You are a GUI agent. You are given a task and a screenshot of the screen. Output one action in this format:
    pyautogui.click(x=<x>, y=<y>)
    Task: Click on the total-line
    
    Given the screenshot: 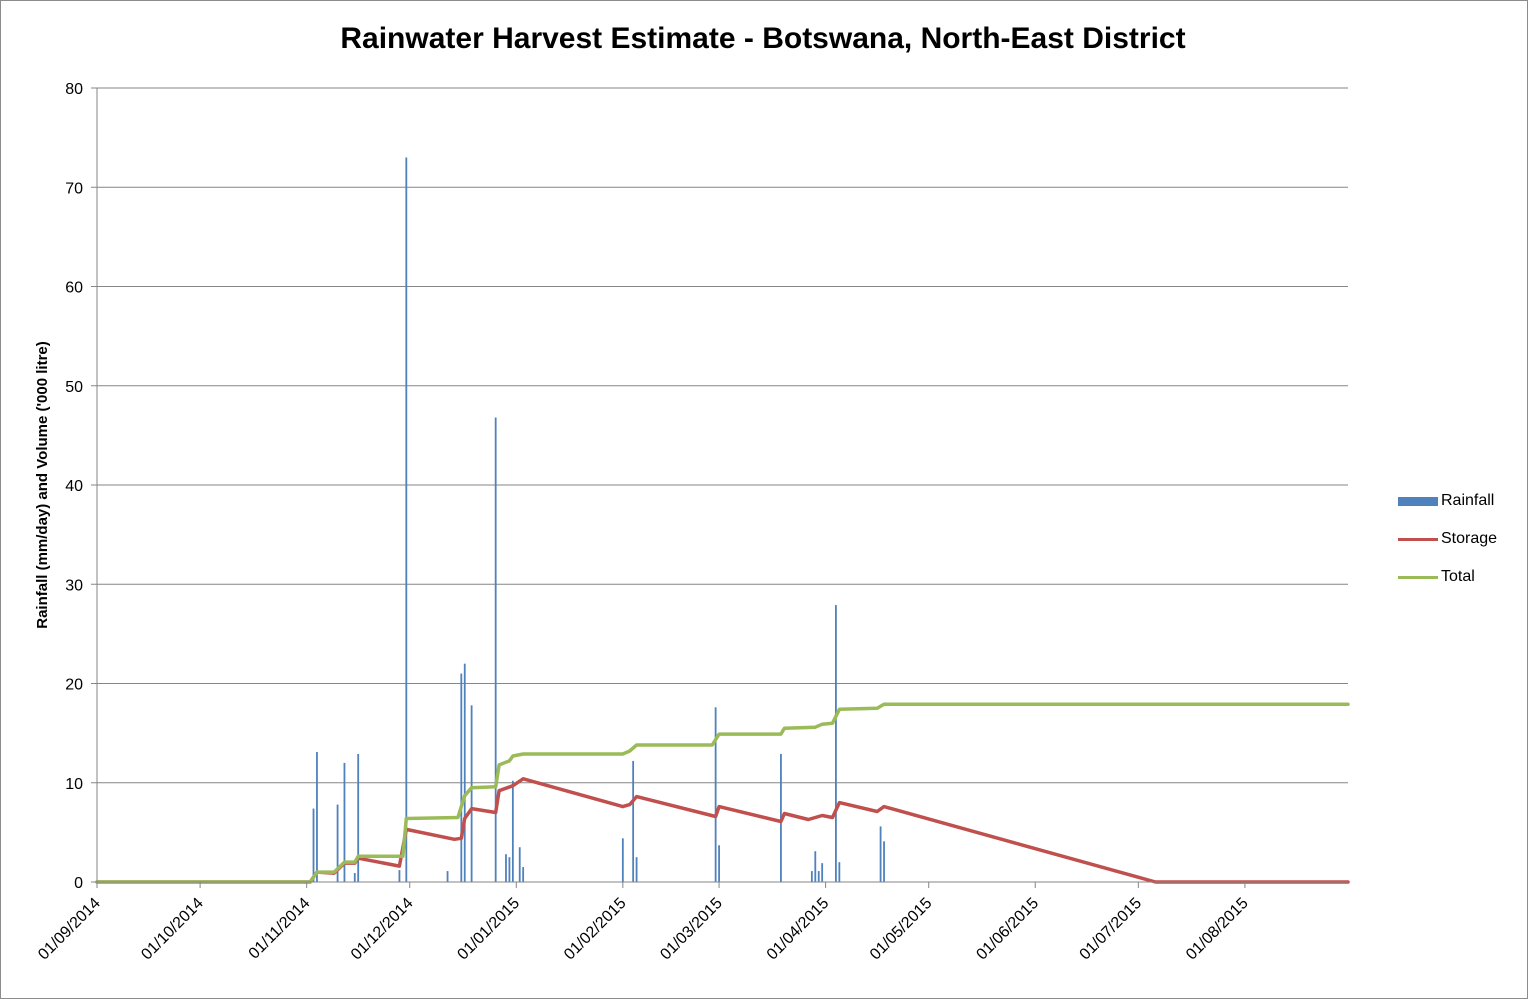 What is the action you would take?
    pyautogui.click(x=722, y=793)
    